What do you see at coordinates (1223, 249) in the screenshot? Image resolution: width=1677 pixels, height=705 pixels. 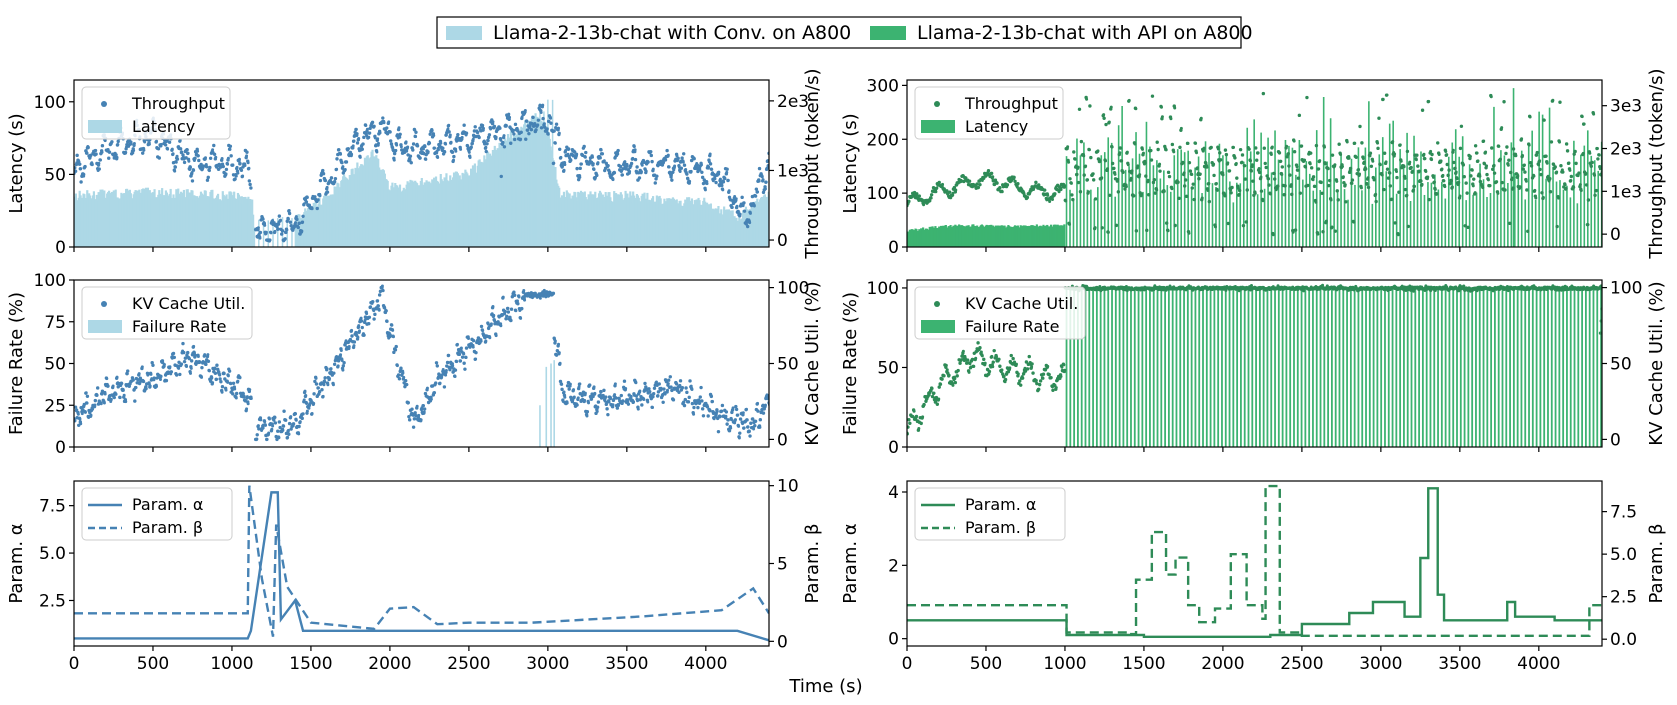 I see `x-ticks-api-latency` at bounding box center [1223, 249].